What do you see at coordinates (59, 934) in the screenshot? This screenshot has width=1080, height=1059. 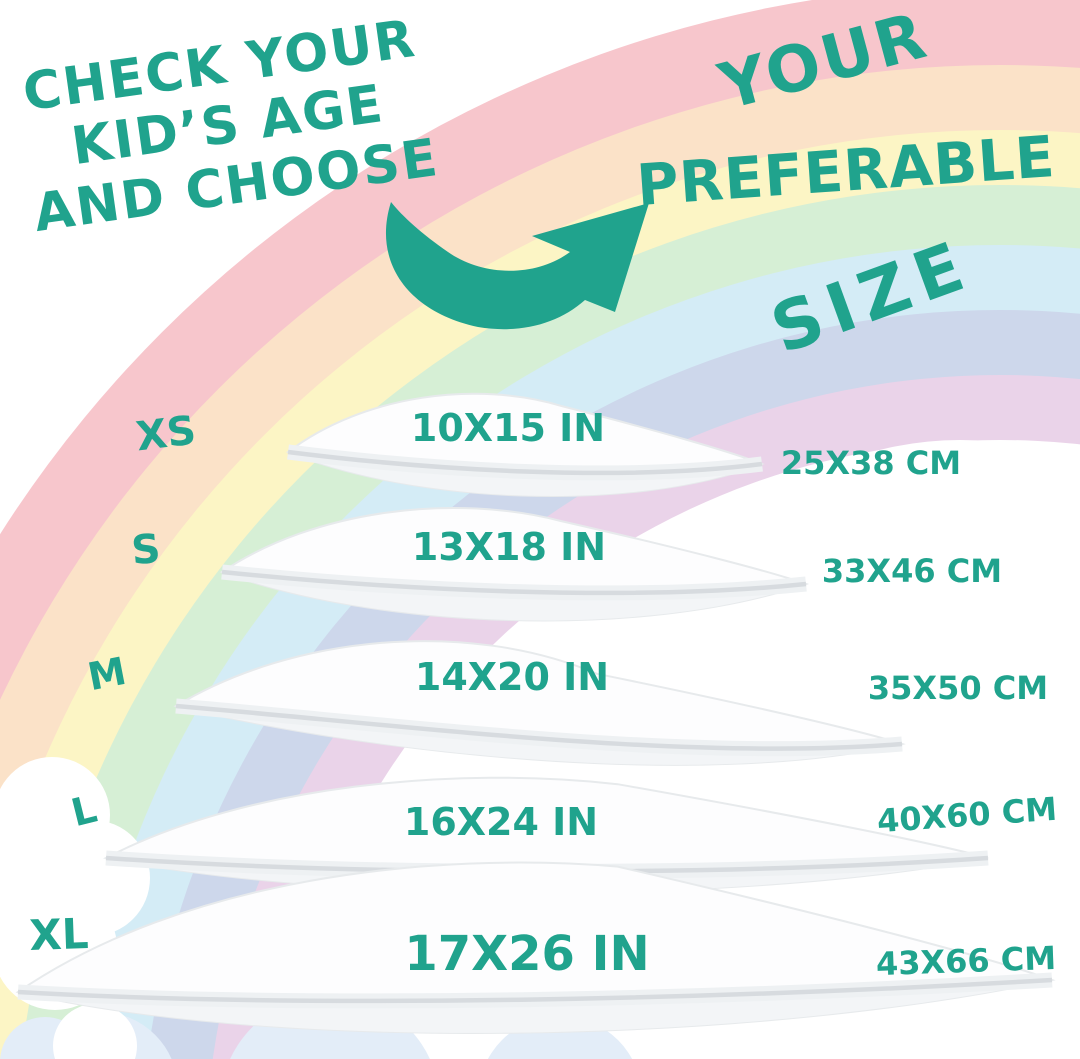 I see `size-label-xl: XL` at bounding box center [59, 934].